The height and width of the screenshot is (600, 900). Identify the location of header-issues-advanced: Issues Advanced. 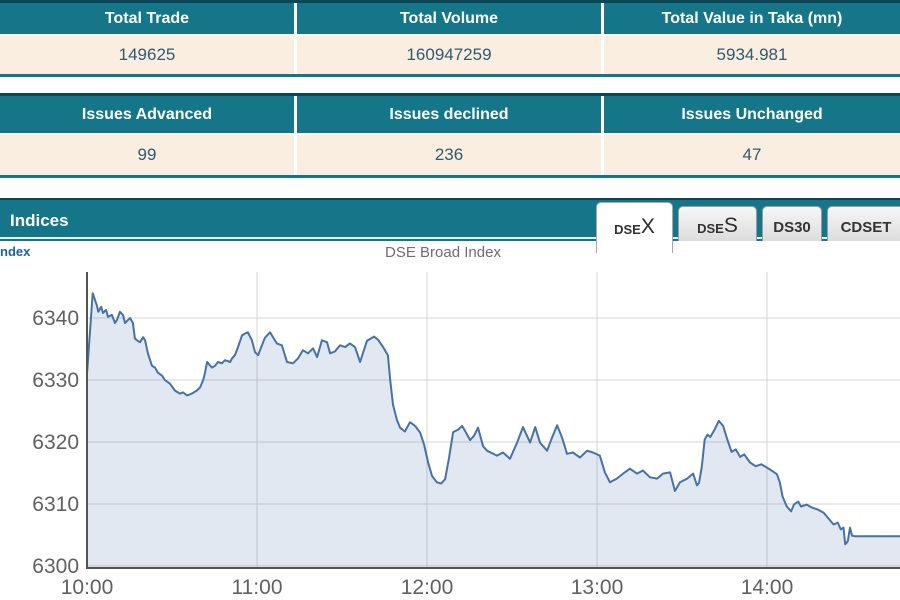
(148, 115).